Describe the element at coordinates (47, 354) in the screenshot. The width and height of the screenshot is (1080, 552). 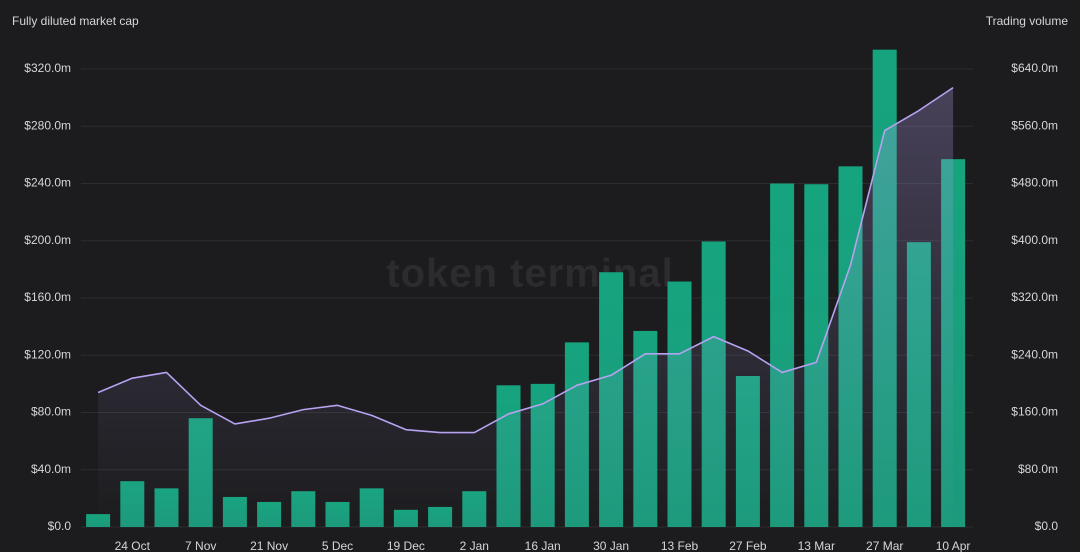
I see `y-tick-label: $120.0m` at that location.